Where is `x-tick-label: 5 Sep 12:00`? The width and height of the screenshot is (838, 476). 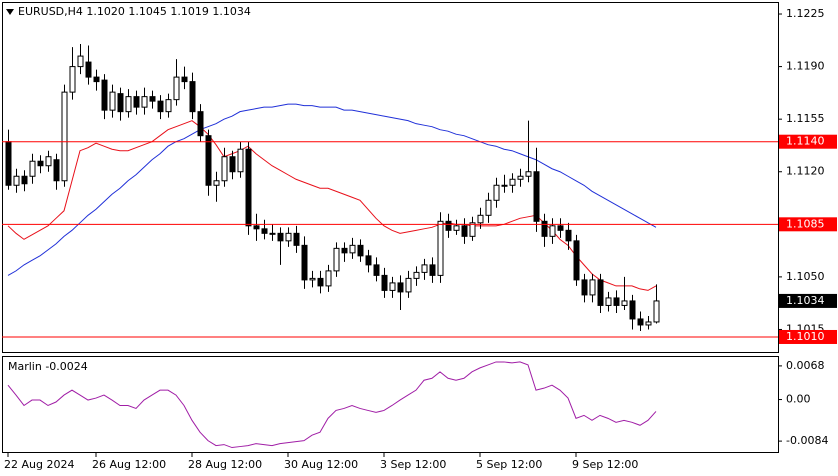
x-tick-label: 5 Sep 12:00 is located at coordinates (509, 464).